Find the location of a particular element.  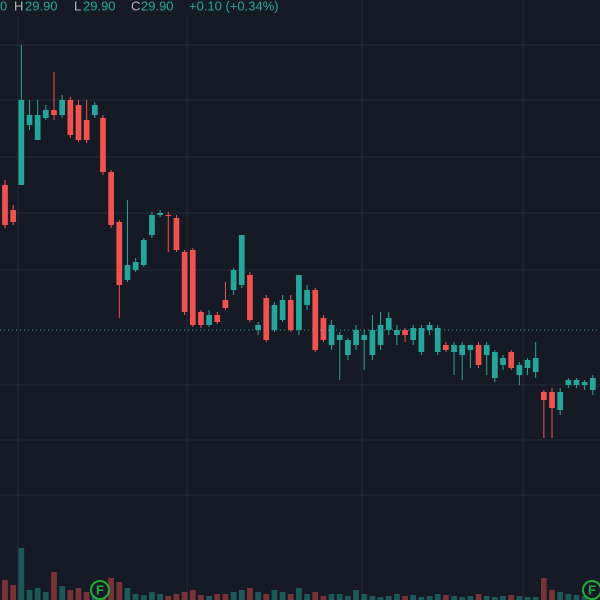

close-value: 29.90 is located at coordinates (157, 6).